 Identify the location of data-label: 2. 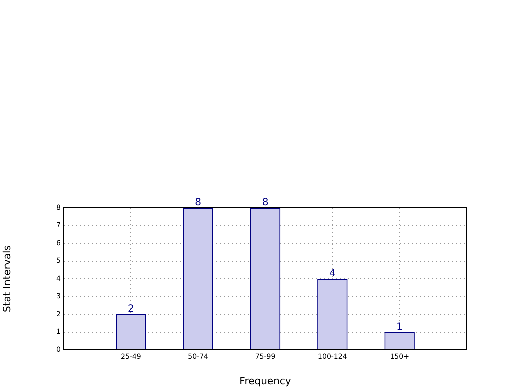
(131, 310).